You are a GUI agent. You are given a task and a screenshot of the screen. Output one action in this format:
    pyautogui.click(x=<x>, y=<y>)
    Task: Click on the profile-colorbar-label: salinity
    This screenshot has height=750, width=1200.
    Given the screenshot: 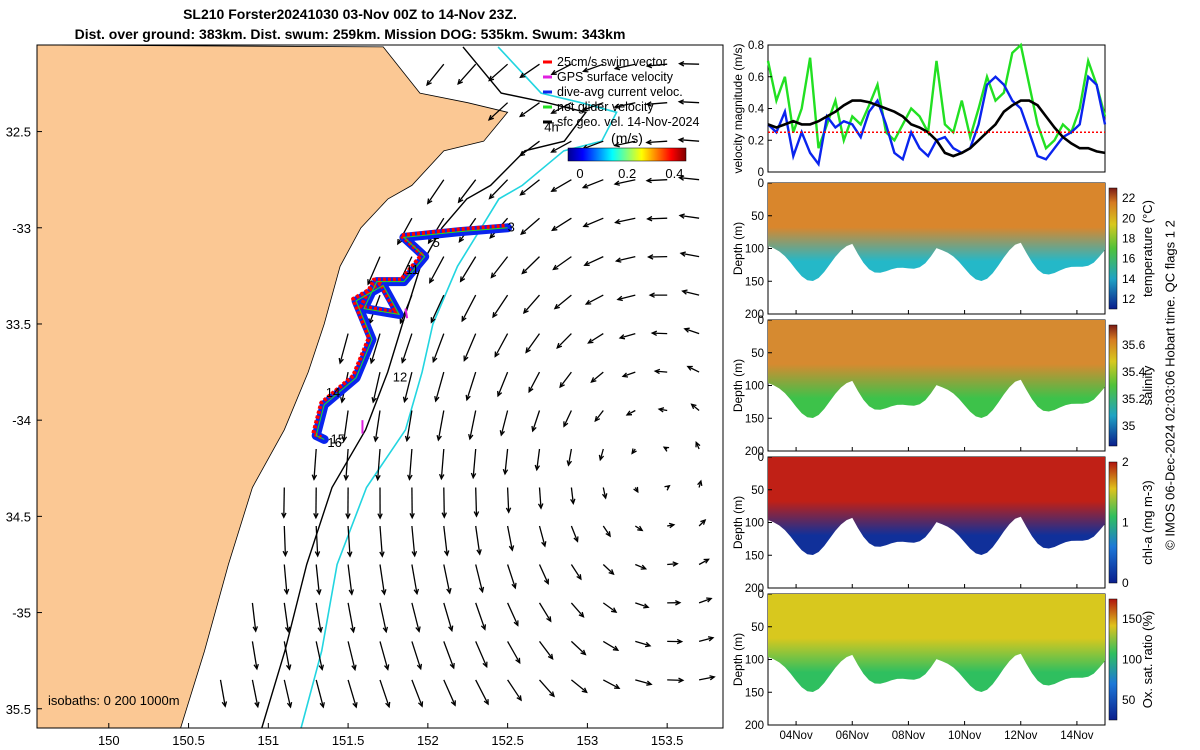 What is the action you would take?
    pyautogui.click(x=1147, y=385)
    